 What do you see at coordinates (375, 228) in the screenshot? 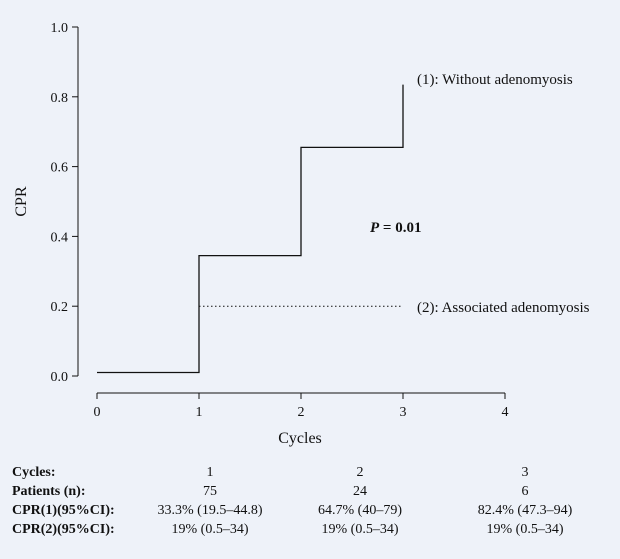
I see `p-value-letter: P` at bounding box center [375, 228].